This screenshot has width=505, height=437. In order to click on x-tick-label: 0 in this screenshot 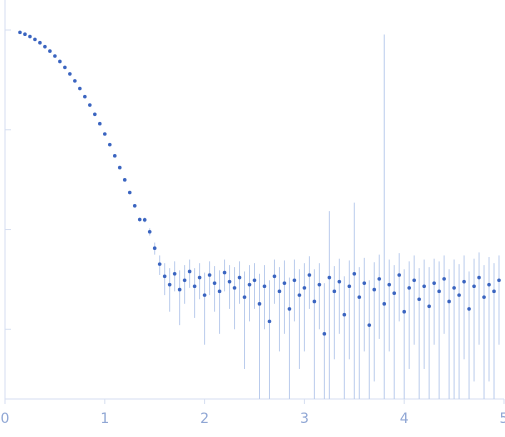, I will do `click(5, 419)`.